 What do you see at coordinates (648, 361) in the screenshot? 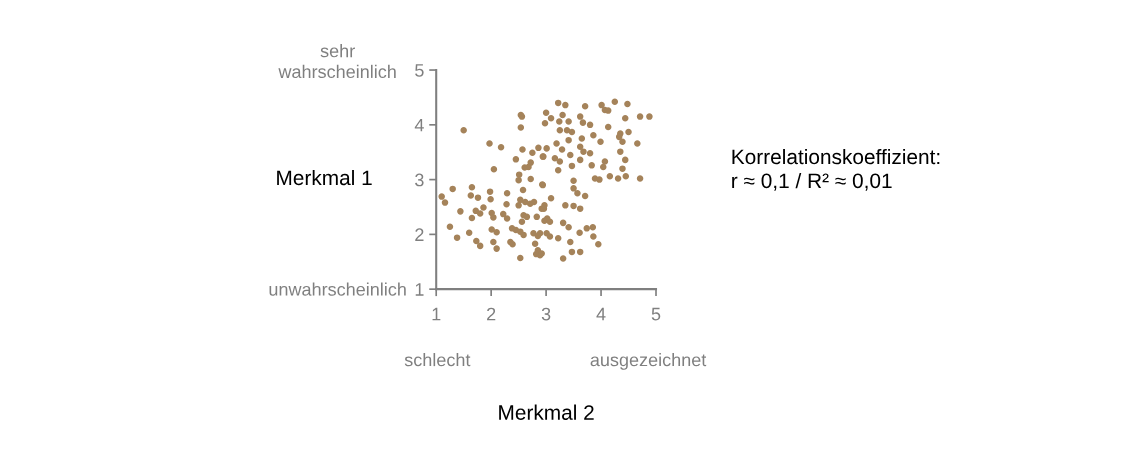
I see `text: ausgezeichnet` at bounding box center [648, 361].